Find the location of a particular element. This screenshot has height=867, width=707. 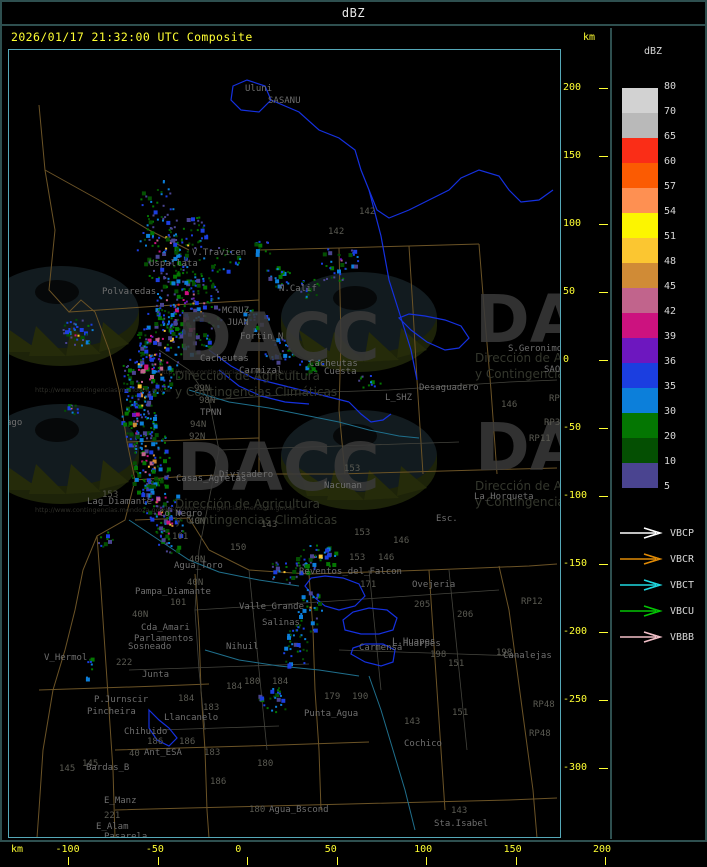

place-label: V_Hermol is located at coordinates (65, 658).